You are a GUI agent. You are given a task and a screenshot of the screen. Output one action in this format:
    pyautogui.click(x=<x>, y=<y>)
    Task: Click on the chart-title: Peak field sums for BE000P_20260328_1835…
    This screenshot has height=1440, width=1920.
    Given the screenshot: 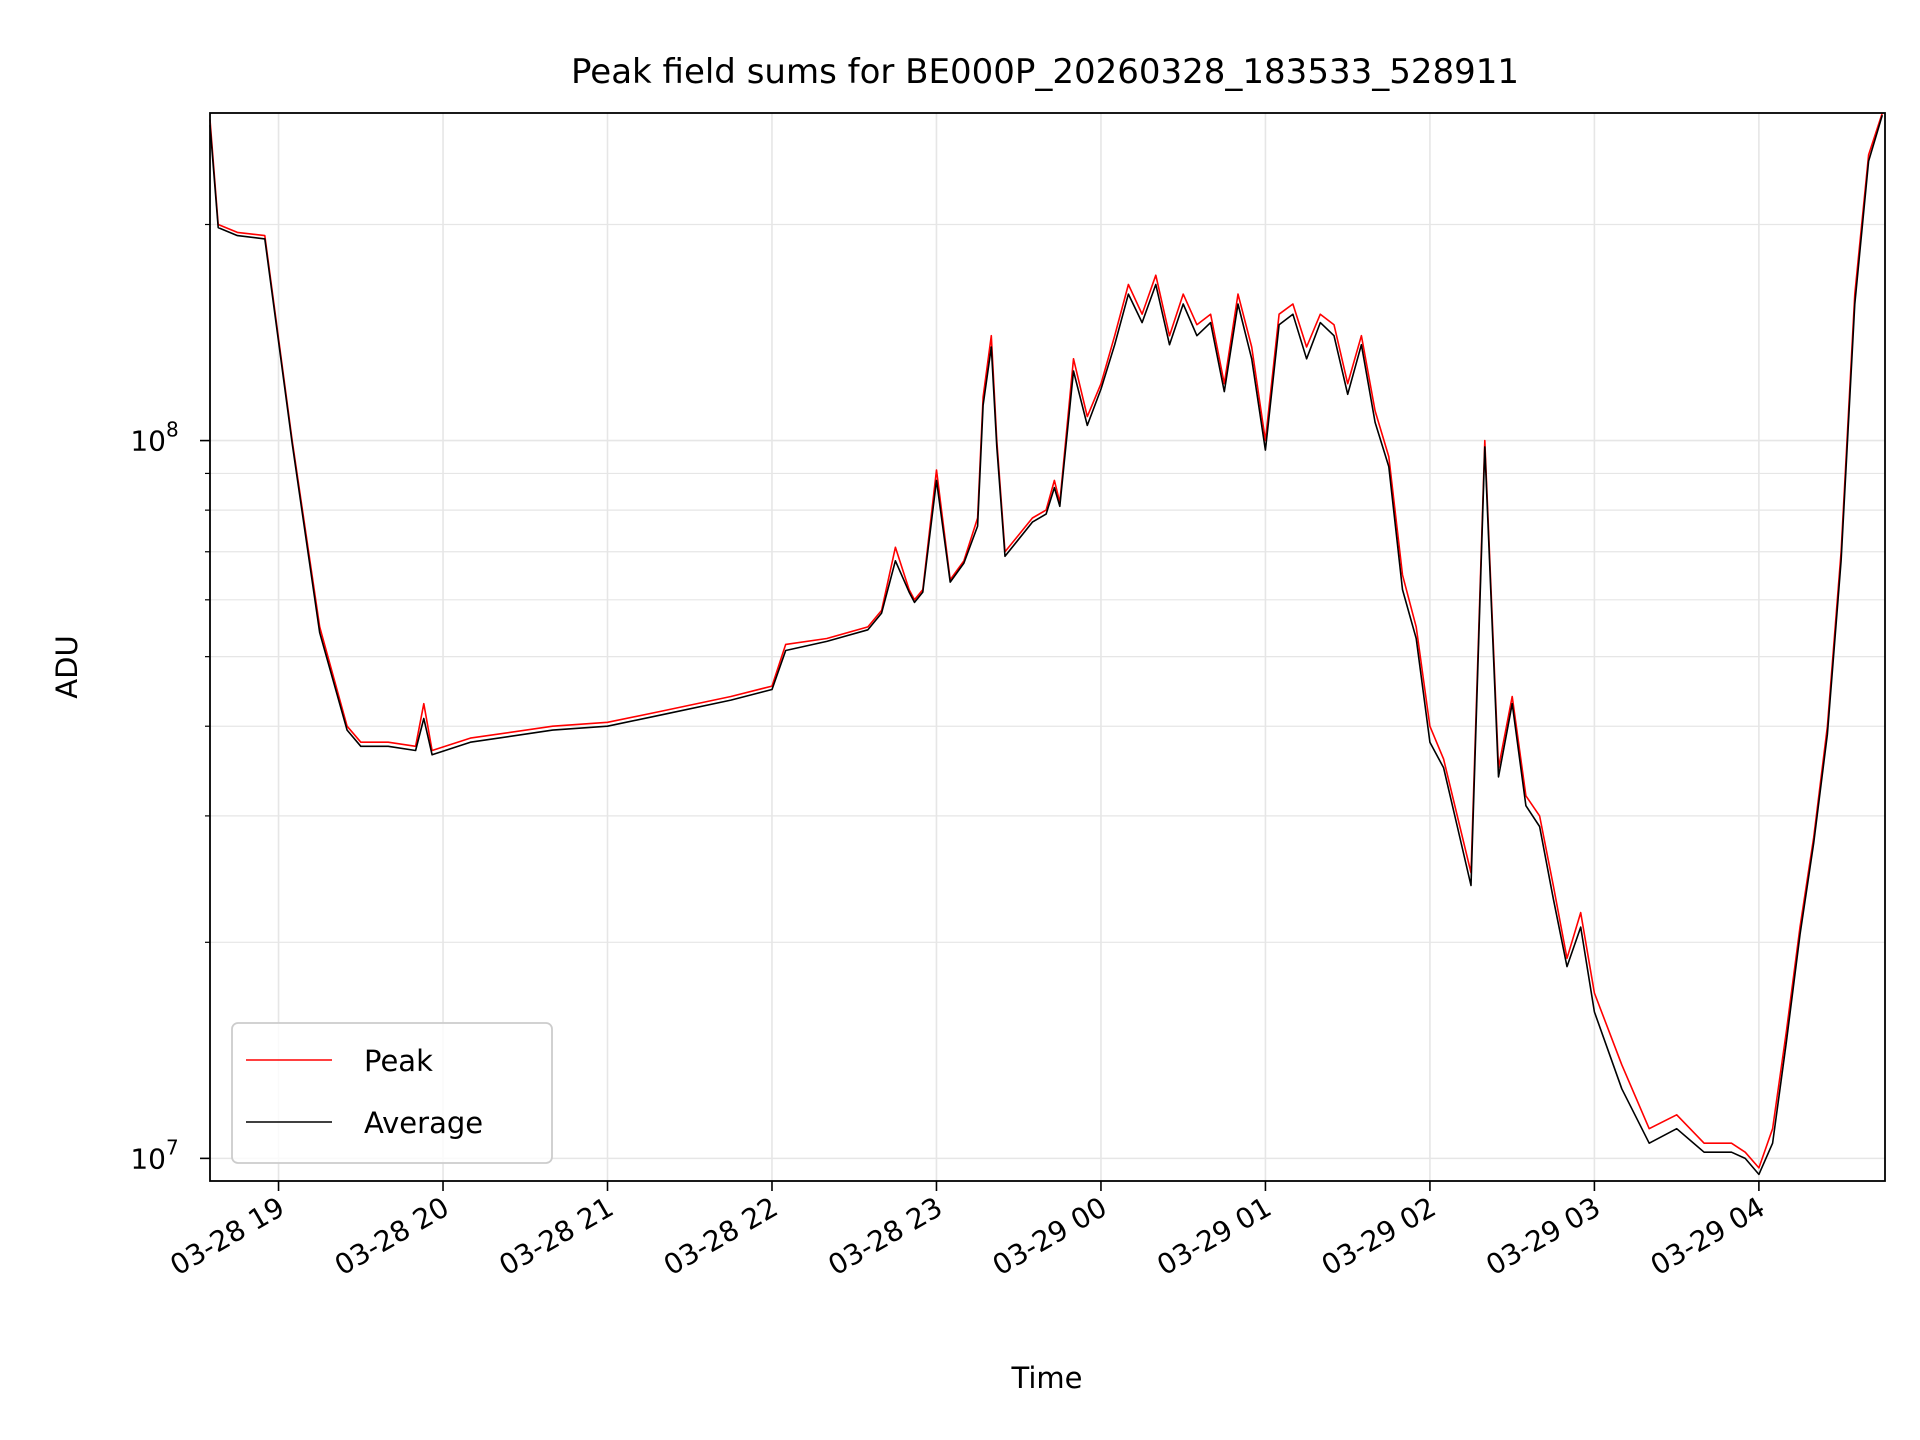 What is the action you would take?
    pyautogui.click(x=1045, y=72)
    